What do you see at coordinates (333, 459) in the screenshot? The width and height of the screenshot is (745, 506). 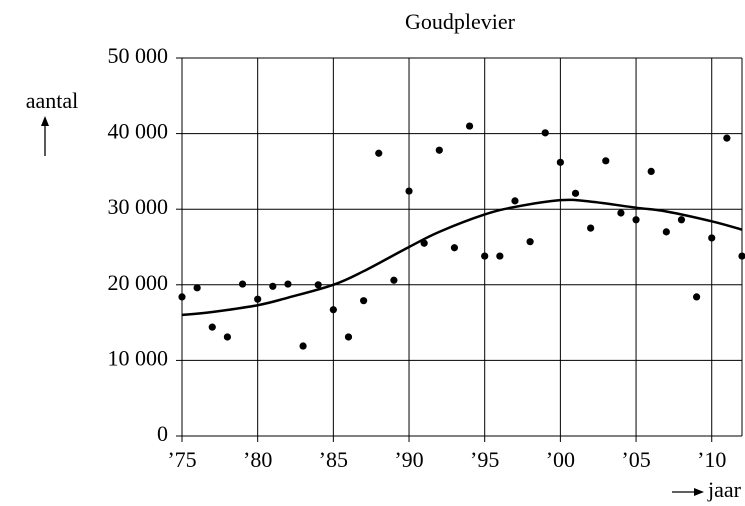 I see `x-tick-label: ’85` at bounding box center [333, 459].